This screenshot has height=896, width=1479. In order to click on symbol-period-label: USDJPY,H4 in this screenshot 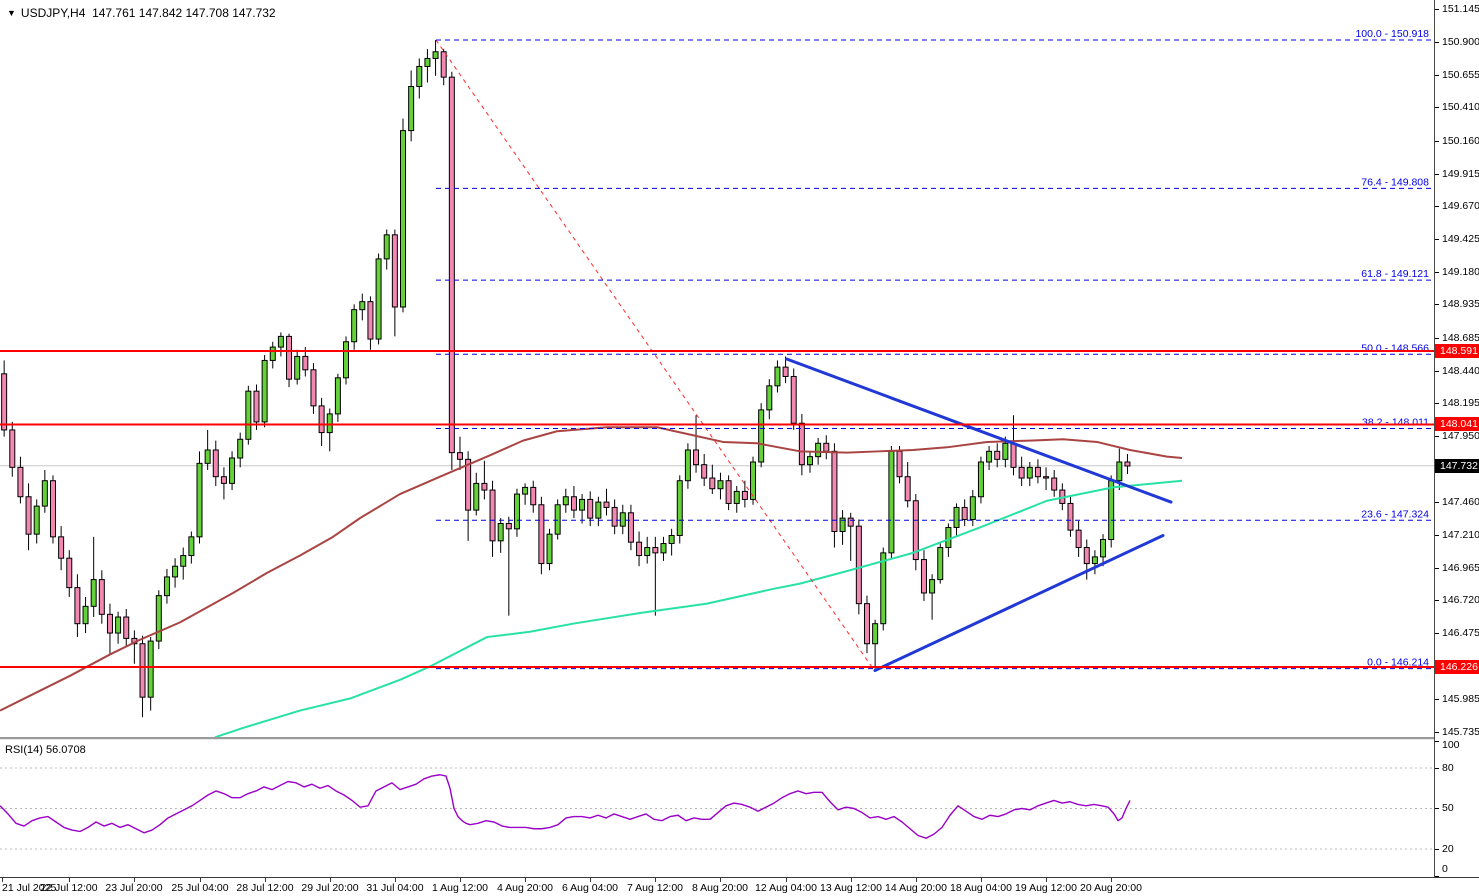, I will do `click(53, 13)`.